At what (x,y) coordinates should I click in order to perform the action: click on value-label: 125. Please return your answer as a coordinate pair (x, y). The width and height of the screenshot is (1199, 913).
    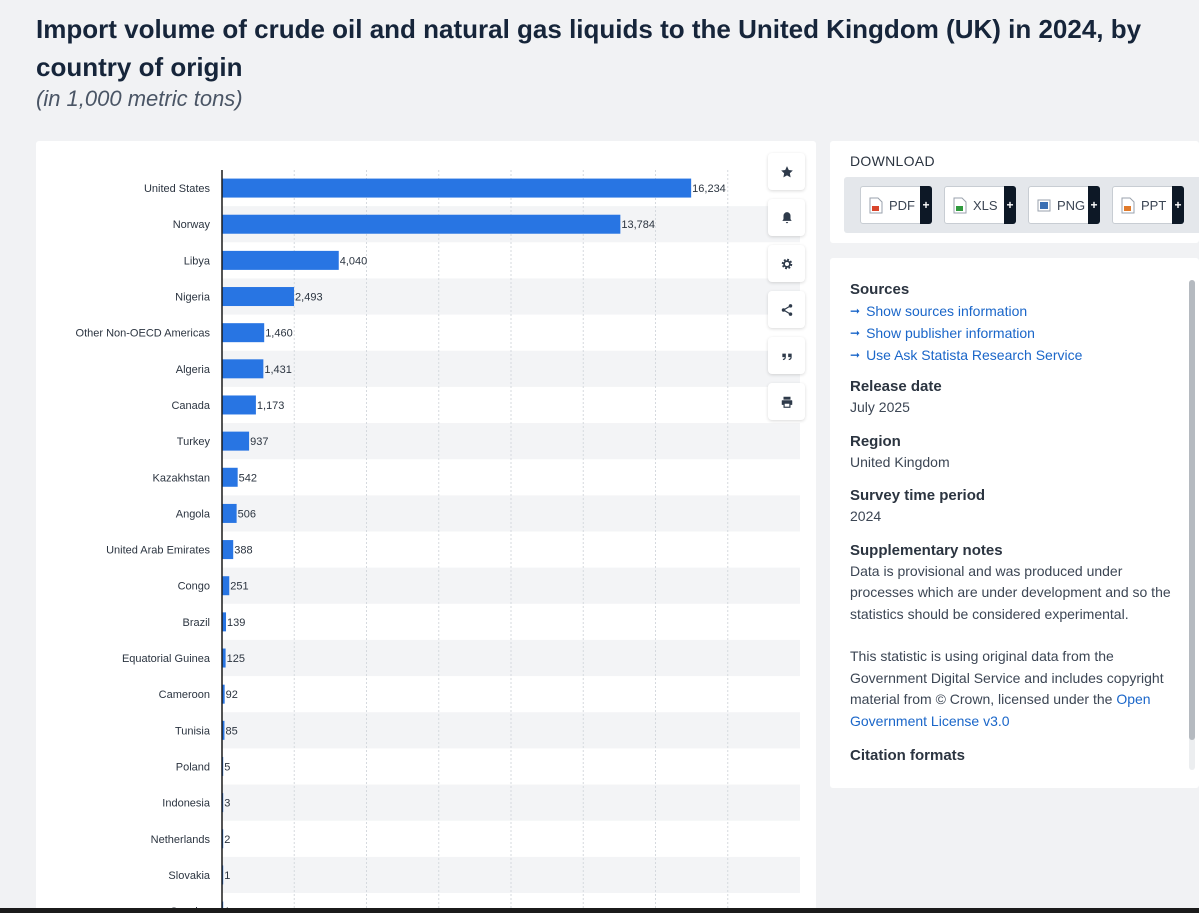
    Looking at the image, I should click on (236, 659).